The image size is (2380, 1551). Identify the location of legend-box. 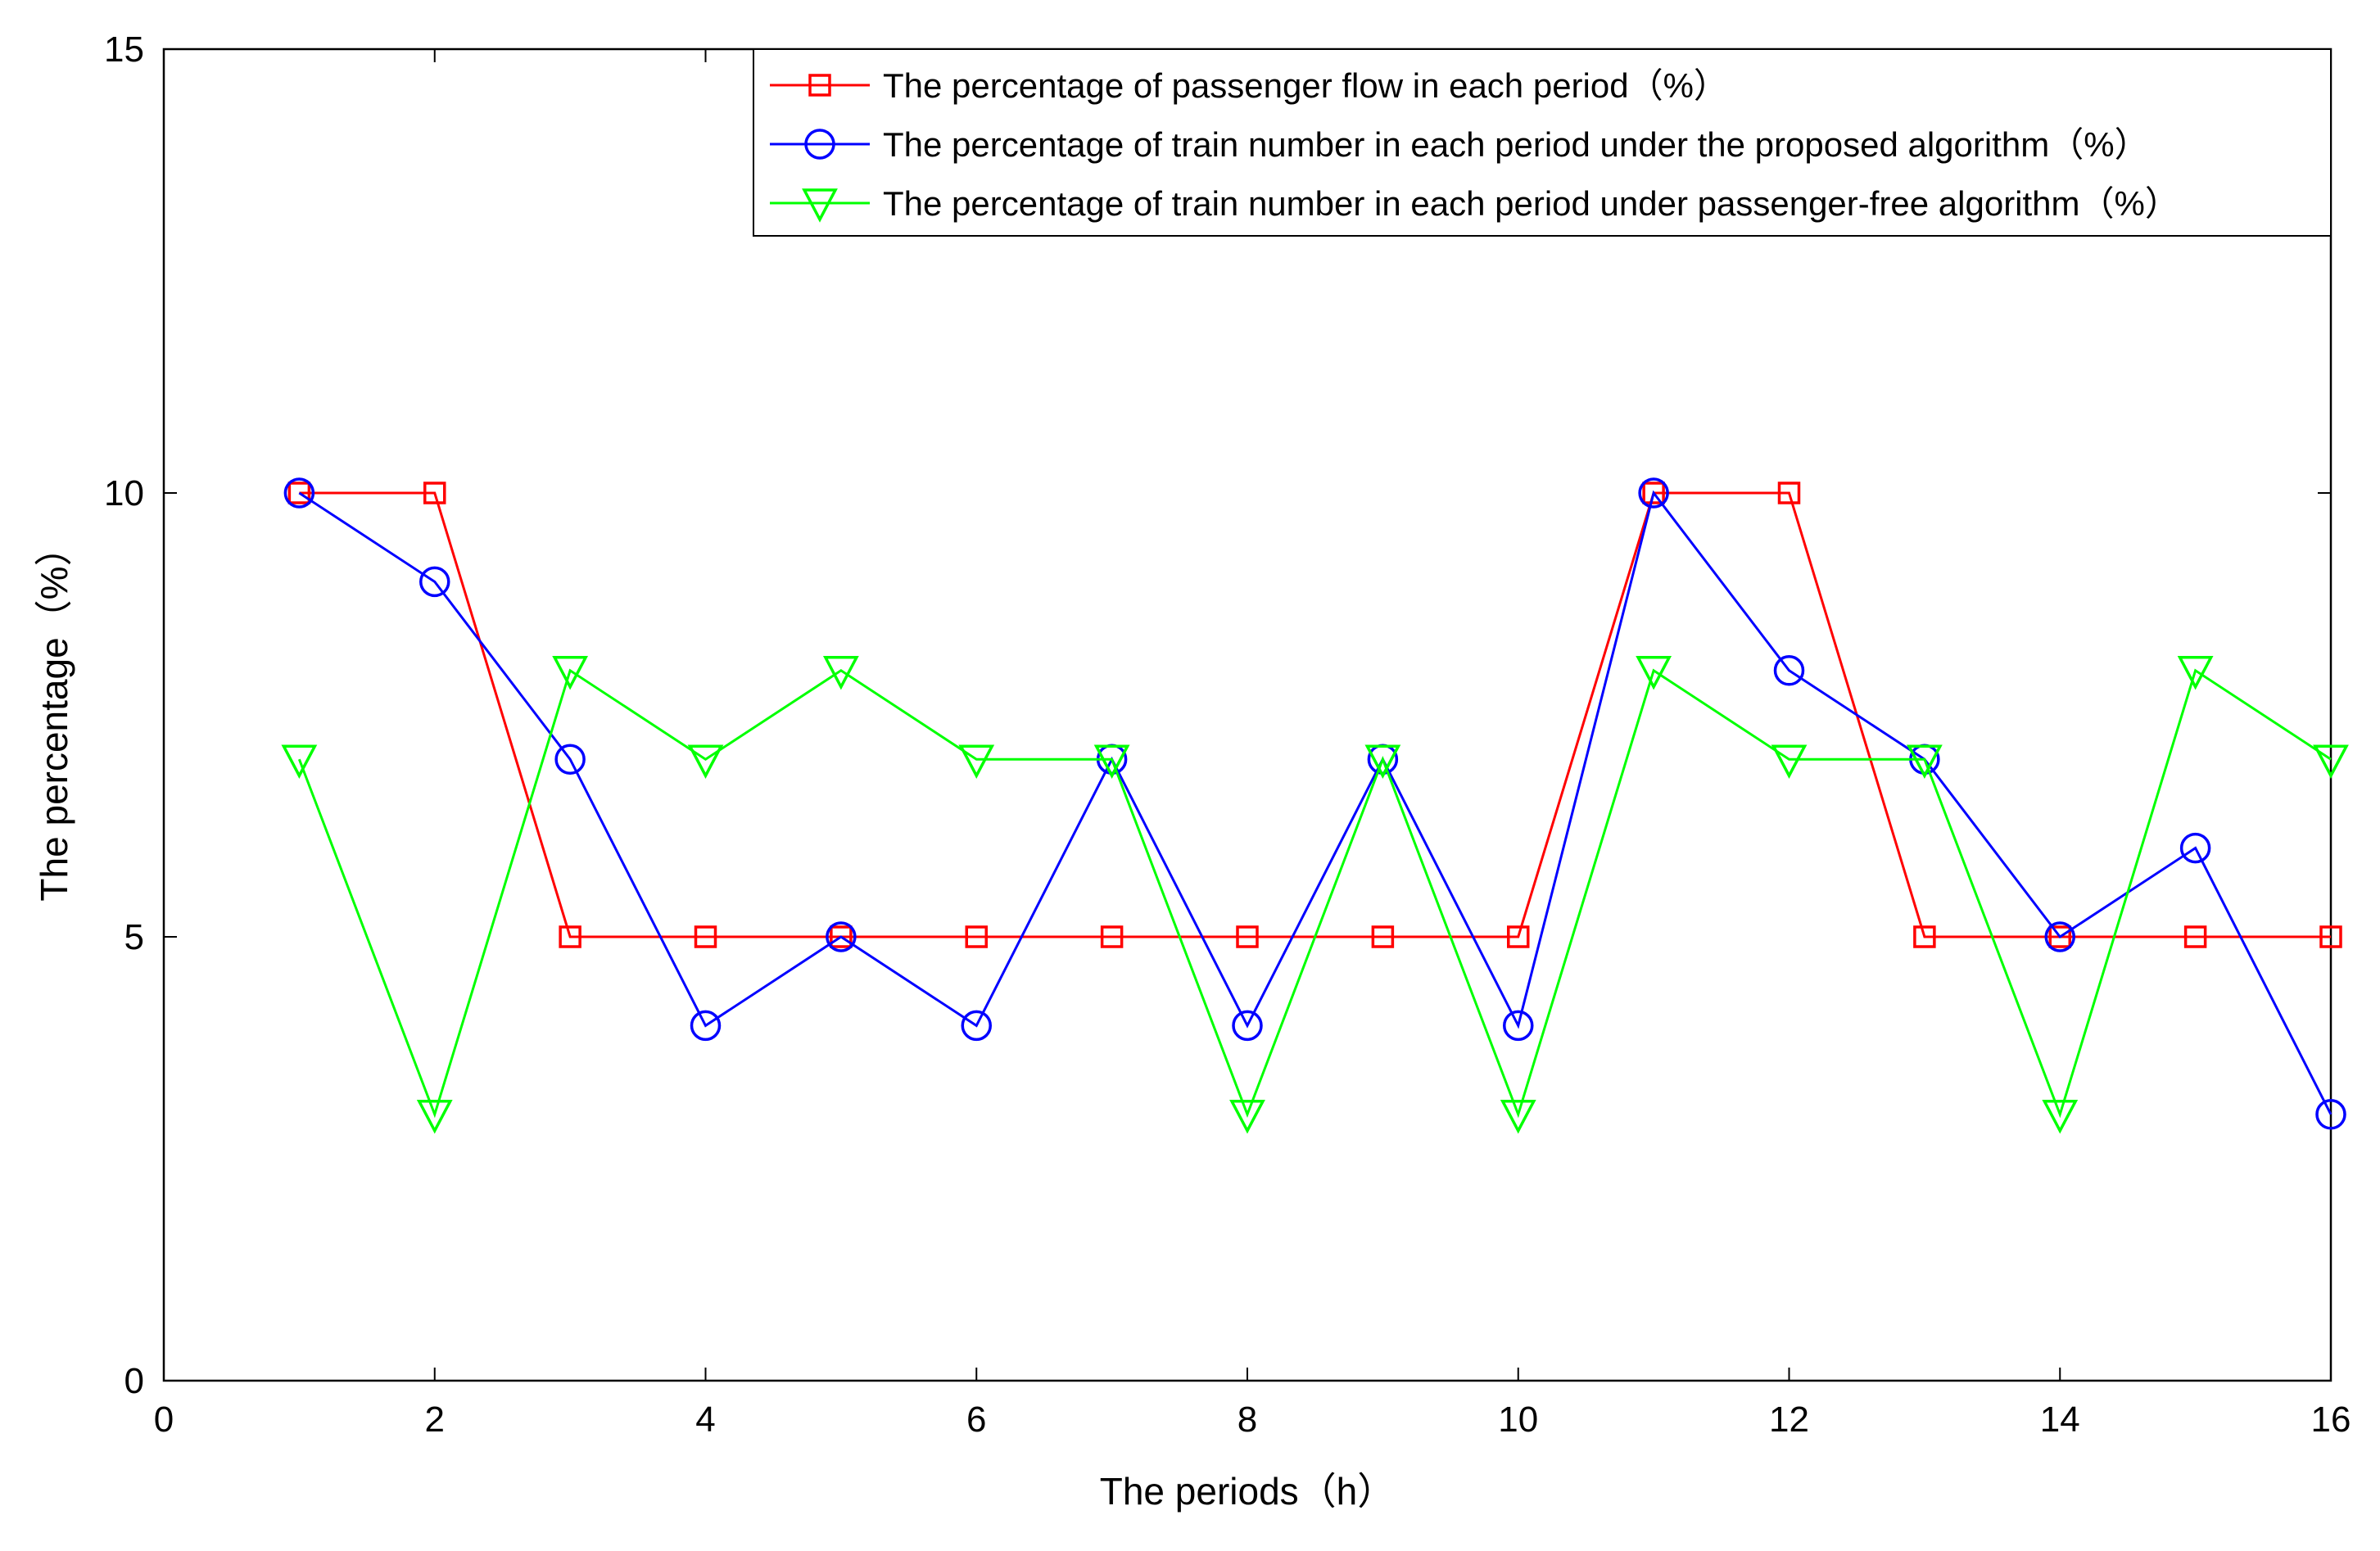
(1542, 142).